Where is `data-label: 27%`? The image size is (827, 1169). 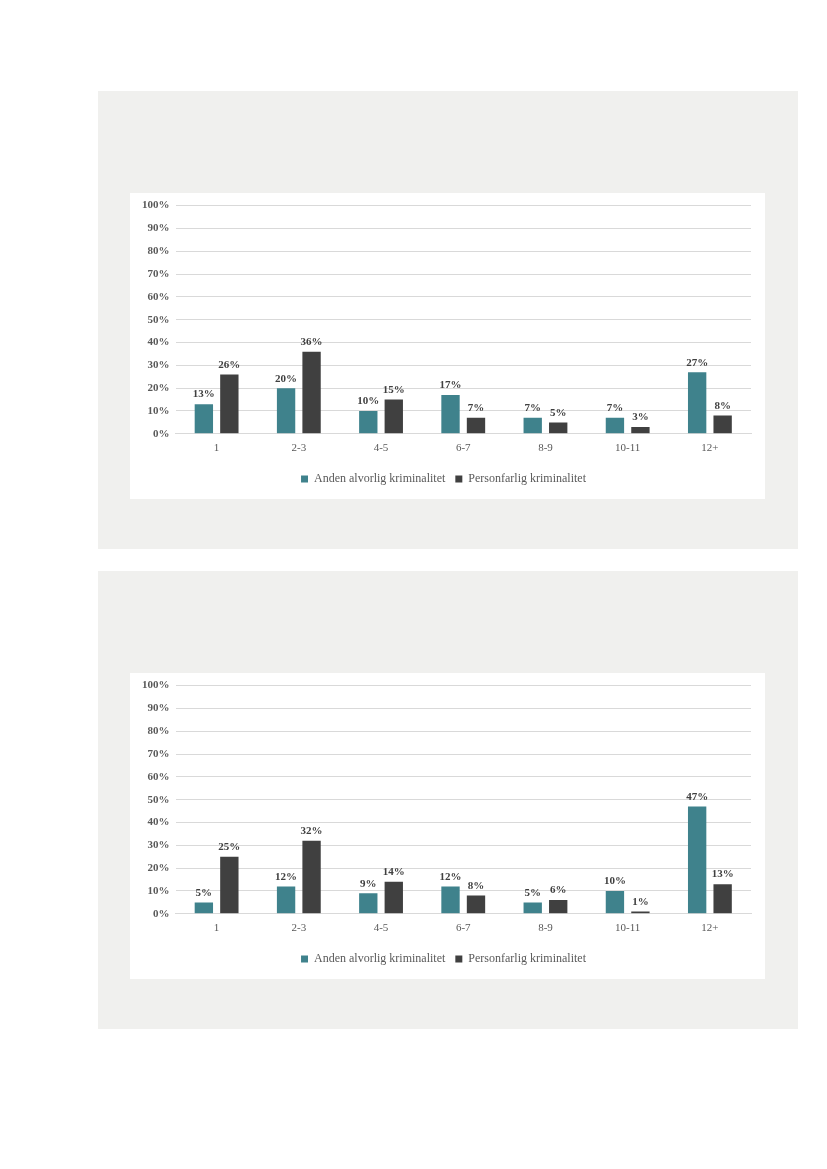
data-label: 27% is located at coordinates (697, 361).